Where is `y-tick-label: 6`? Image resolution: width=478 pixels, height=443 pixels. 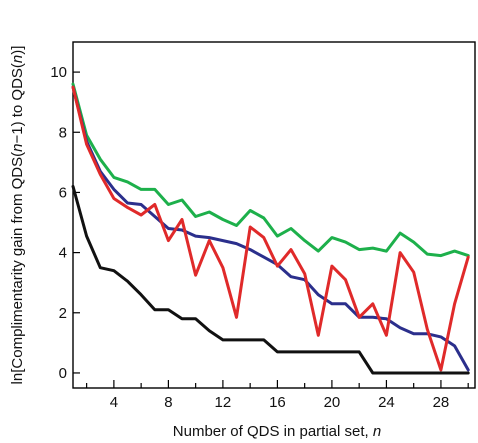
y-tick-label: 6 is located at coordinates (63, 192).